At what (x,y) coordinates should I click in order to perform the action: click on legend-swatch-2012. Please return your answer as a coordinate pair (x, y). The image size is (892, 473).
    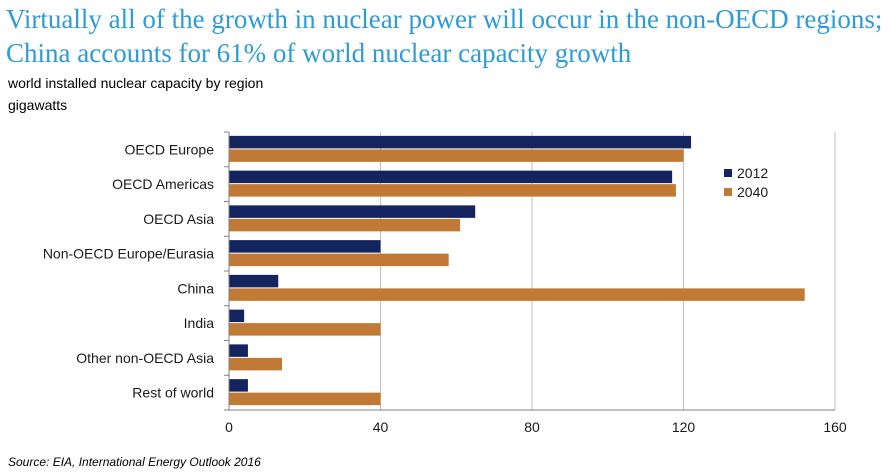
    Looking at the image, I should click on (728, 173).